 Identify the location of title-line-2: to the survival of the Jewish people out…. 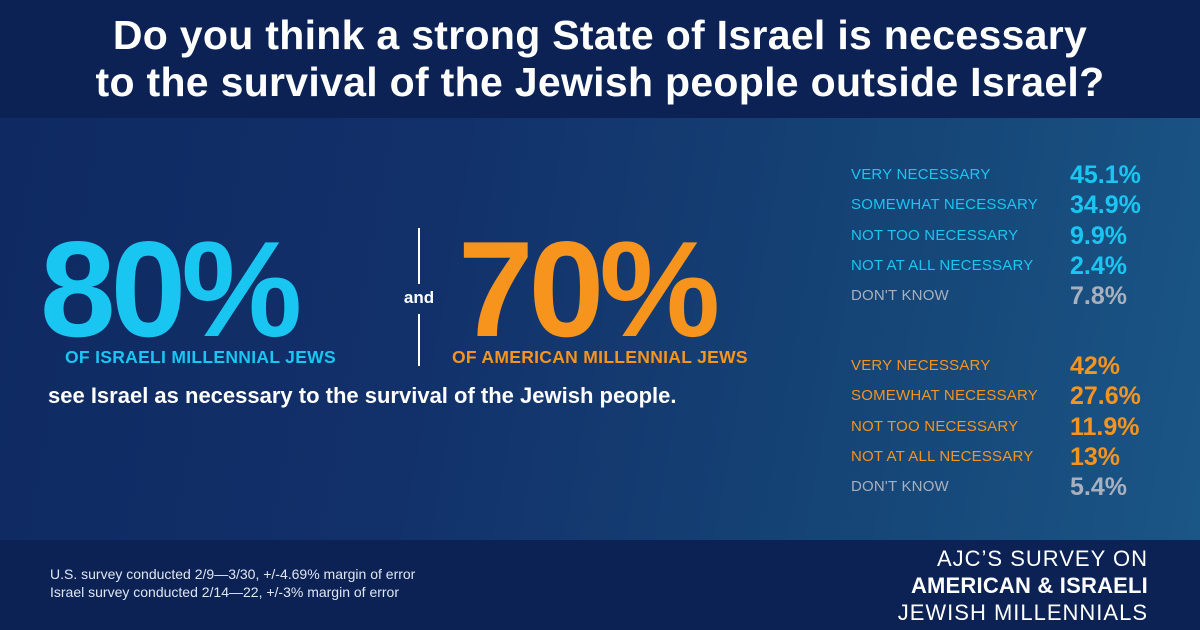
(600, 82).